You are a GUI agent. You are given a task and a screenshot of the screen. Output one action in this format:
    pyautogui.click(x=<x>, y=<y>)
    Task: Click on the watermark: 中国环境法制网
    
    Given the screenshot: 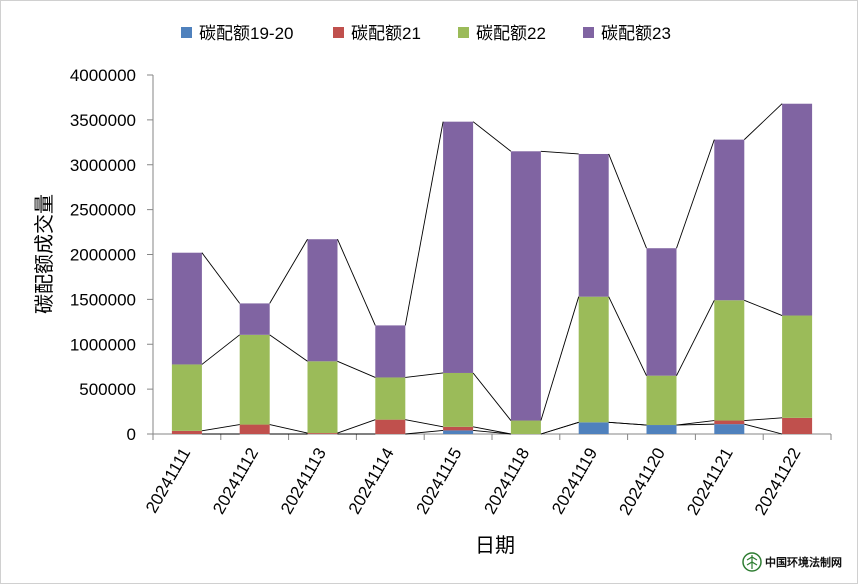 What is the action you would take?
    pyautogui.click(x=792, y=562)
    